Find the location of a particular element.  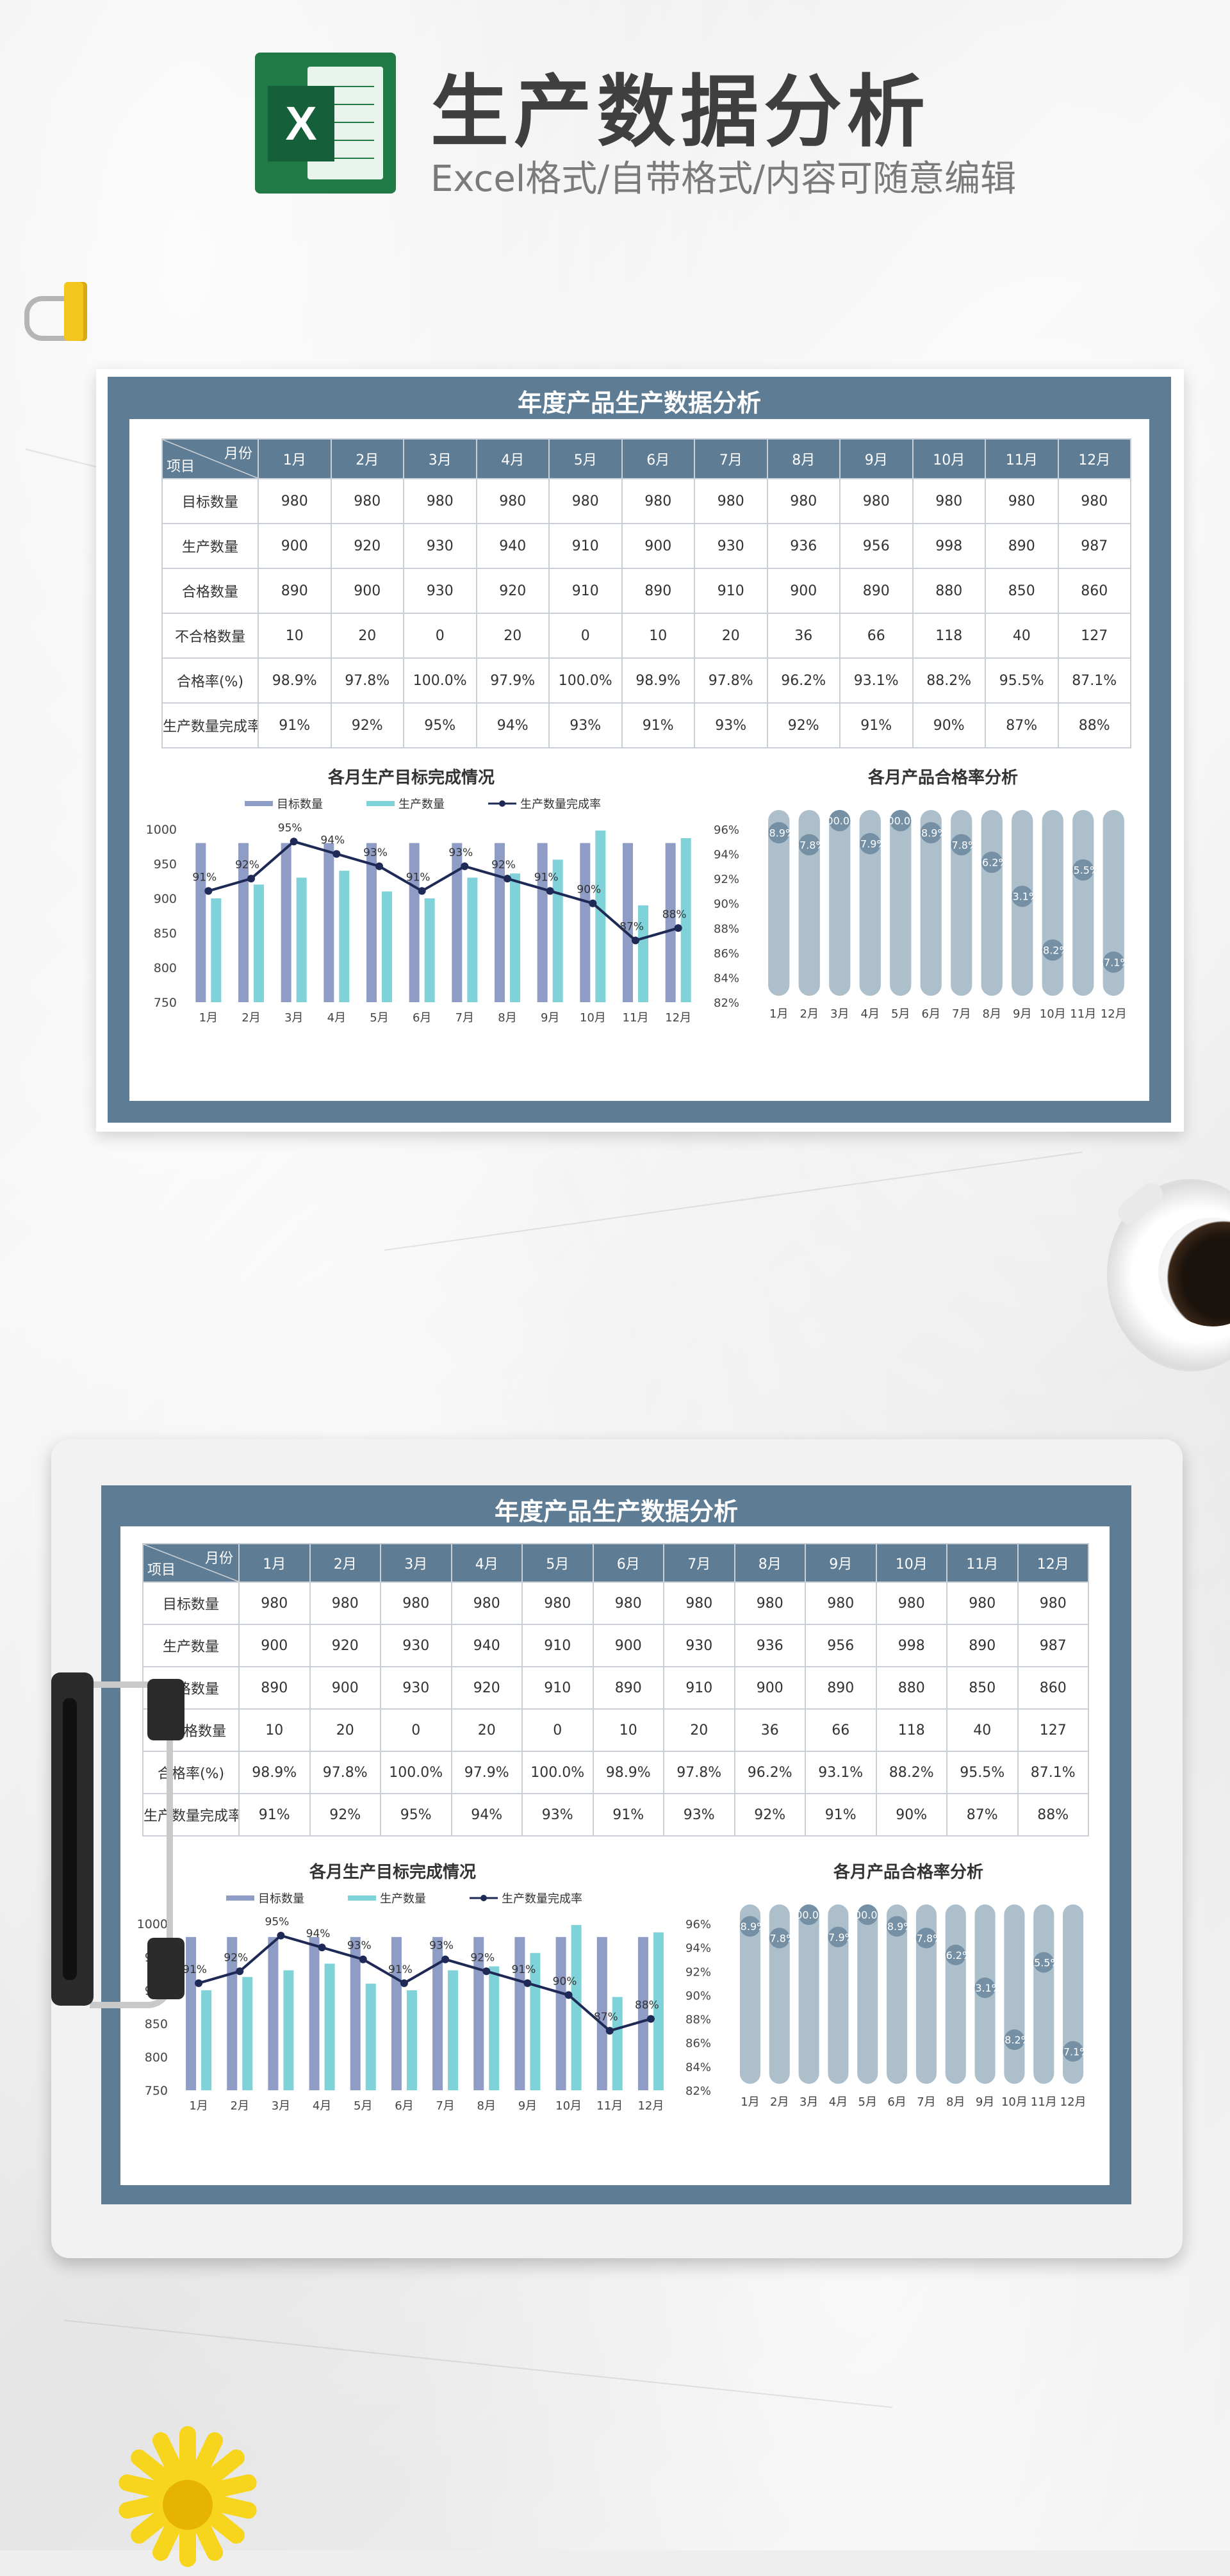

y-tick-label: 850 is located at coordinates (156, 2024).